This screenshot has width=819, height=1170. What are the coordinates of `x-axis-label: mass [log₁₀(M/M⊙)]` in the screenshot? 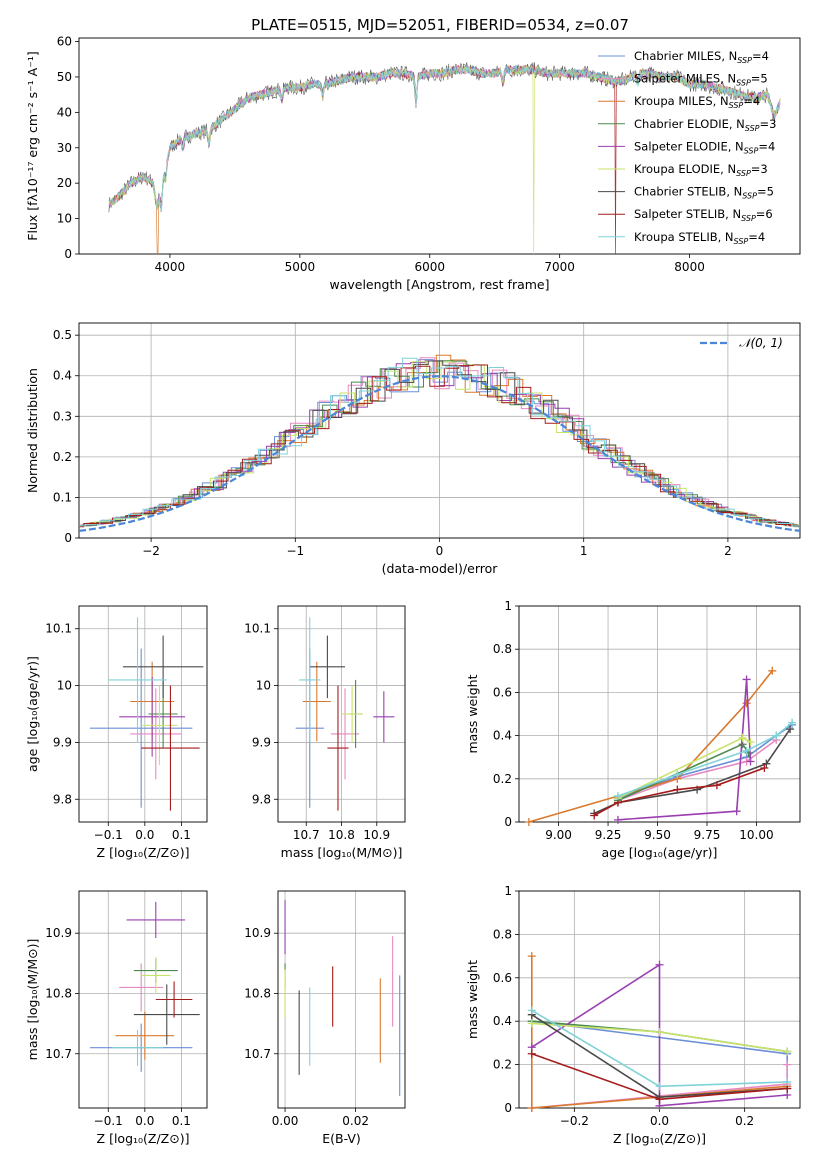 It's located at (342, 852).